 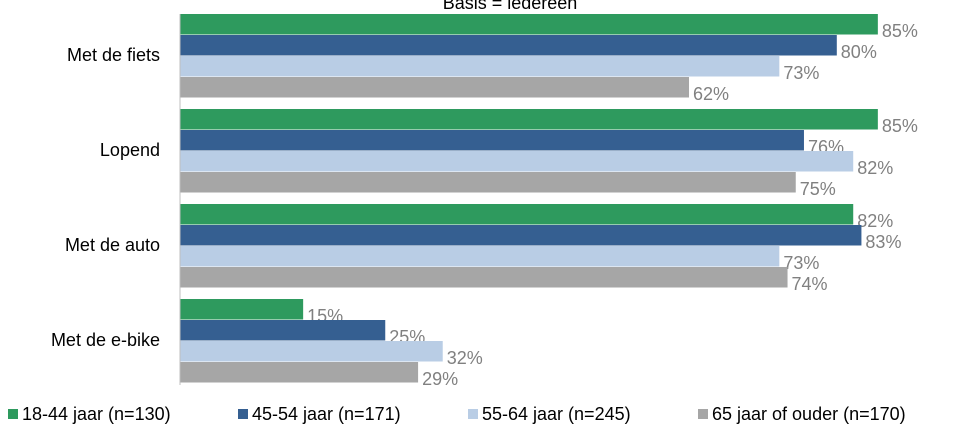 I want to click on value-label: 80%, so click(x=859, y=52).